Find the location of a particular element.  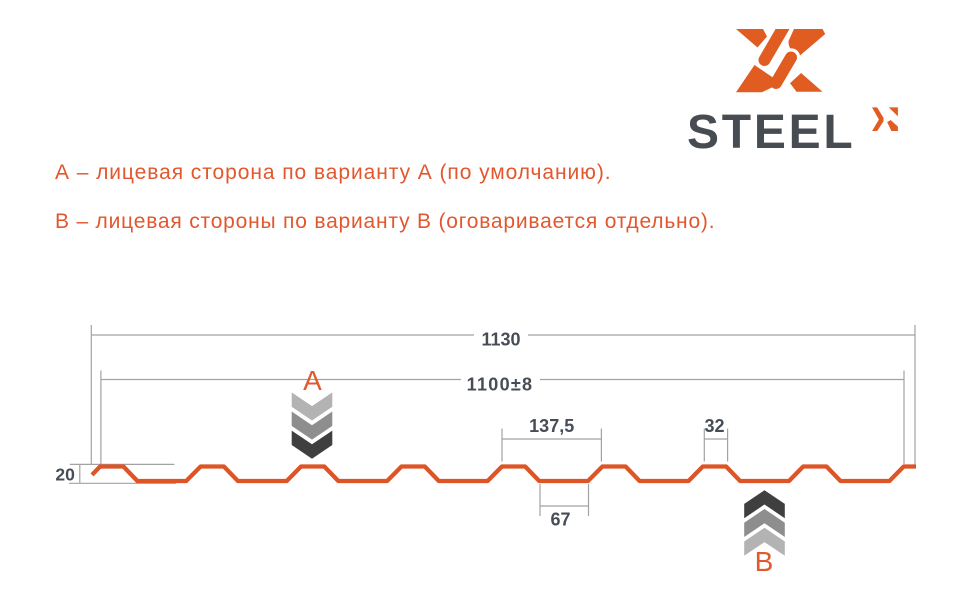

svg-text: 20 is located at coordinates (65, 475).